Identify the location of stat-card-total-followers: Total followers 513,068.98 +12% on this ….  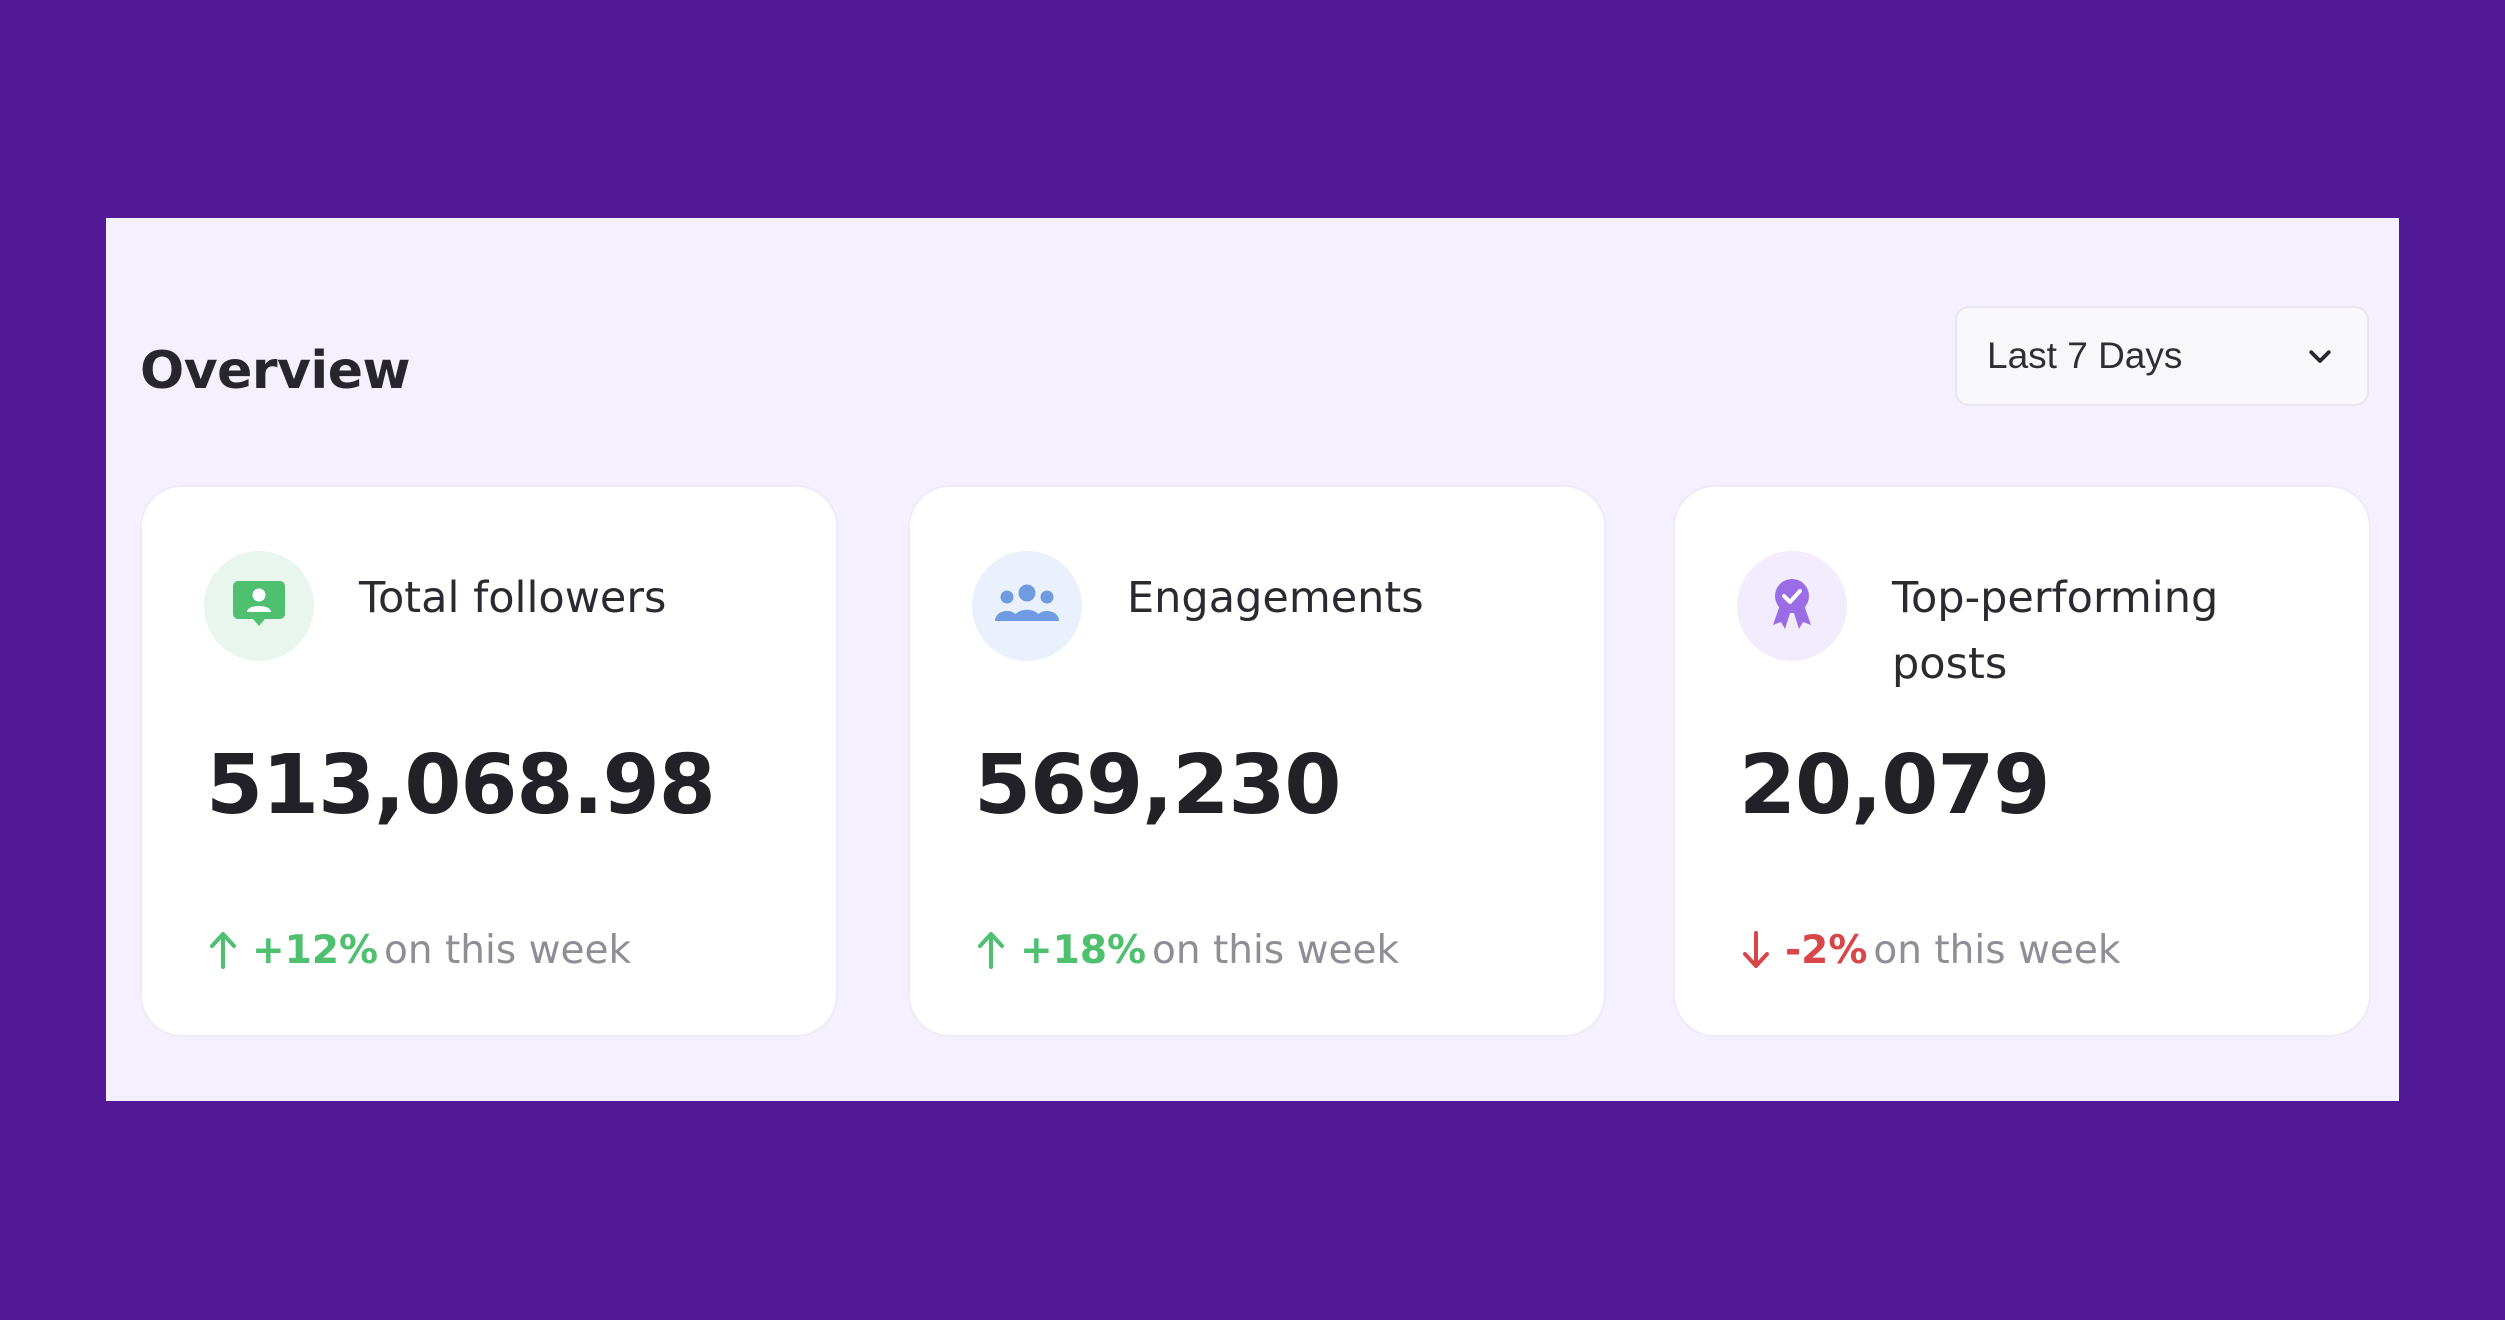
(489, 761).